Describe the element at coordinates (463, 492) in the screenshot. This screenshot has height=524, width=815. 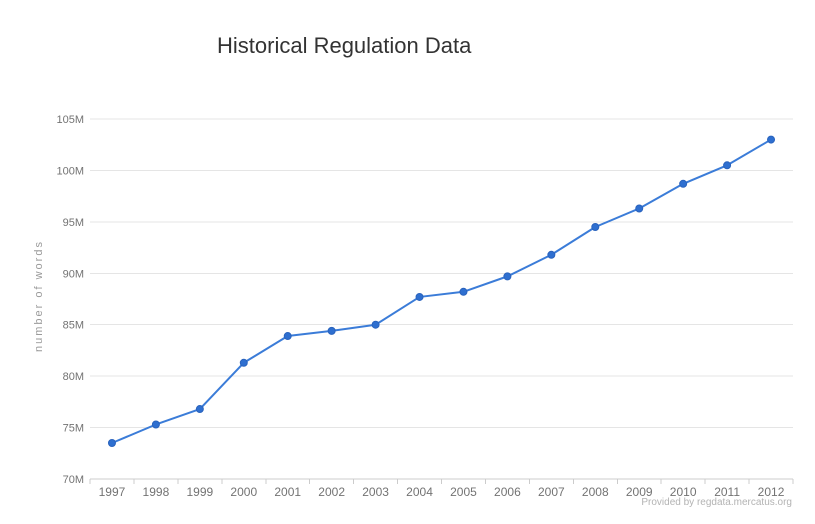
I see `x-axis-tick-label: 2005` at that location.